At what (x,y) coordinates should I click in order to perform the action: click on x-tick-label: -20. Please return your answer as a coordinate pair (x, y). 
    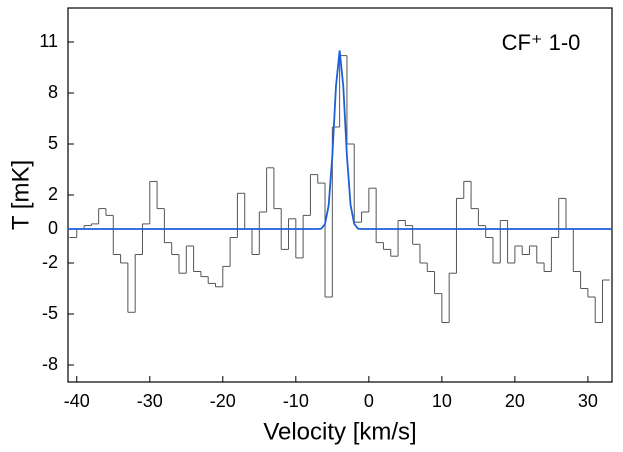
    Looking at the image, I should click on (223, 401).